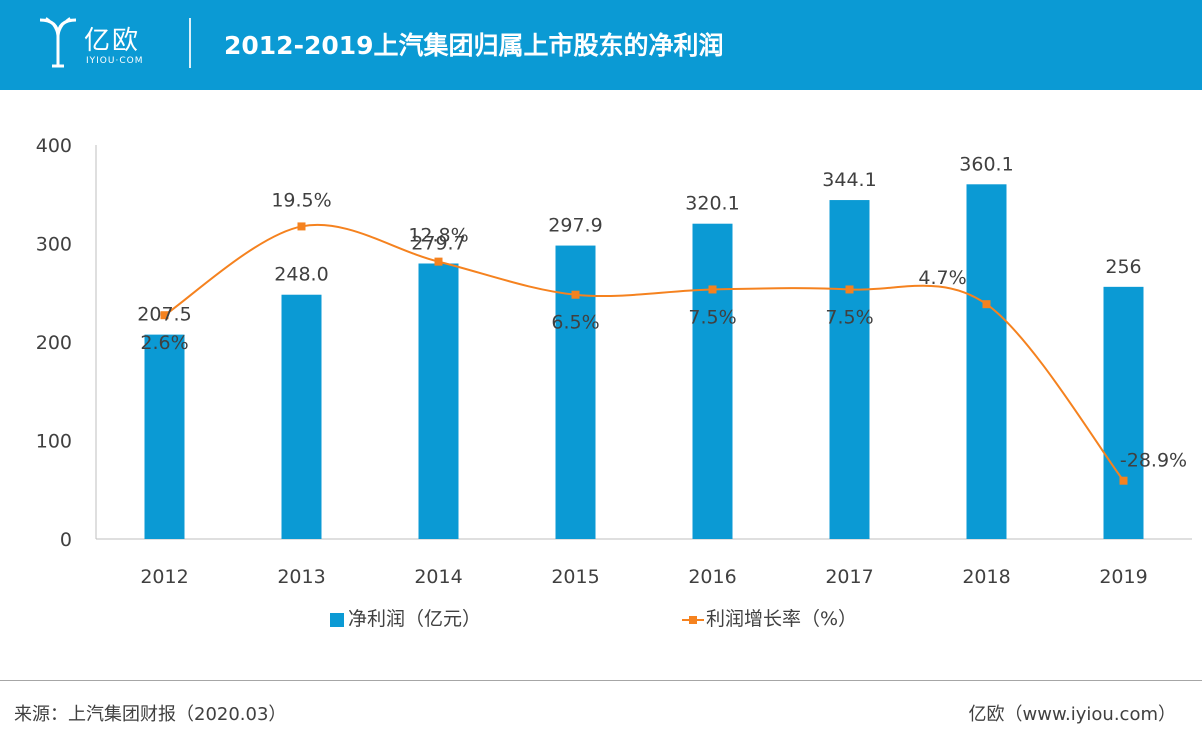  What do you see at coordinates (164, 577) in the screenshot?
I see `x-tick-label: 2012` at bounding box center [164, 577].